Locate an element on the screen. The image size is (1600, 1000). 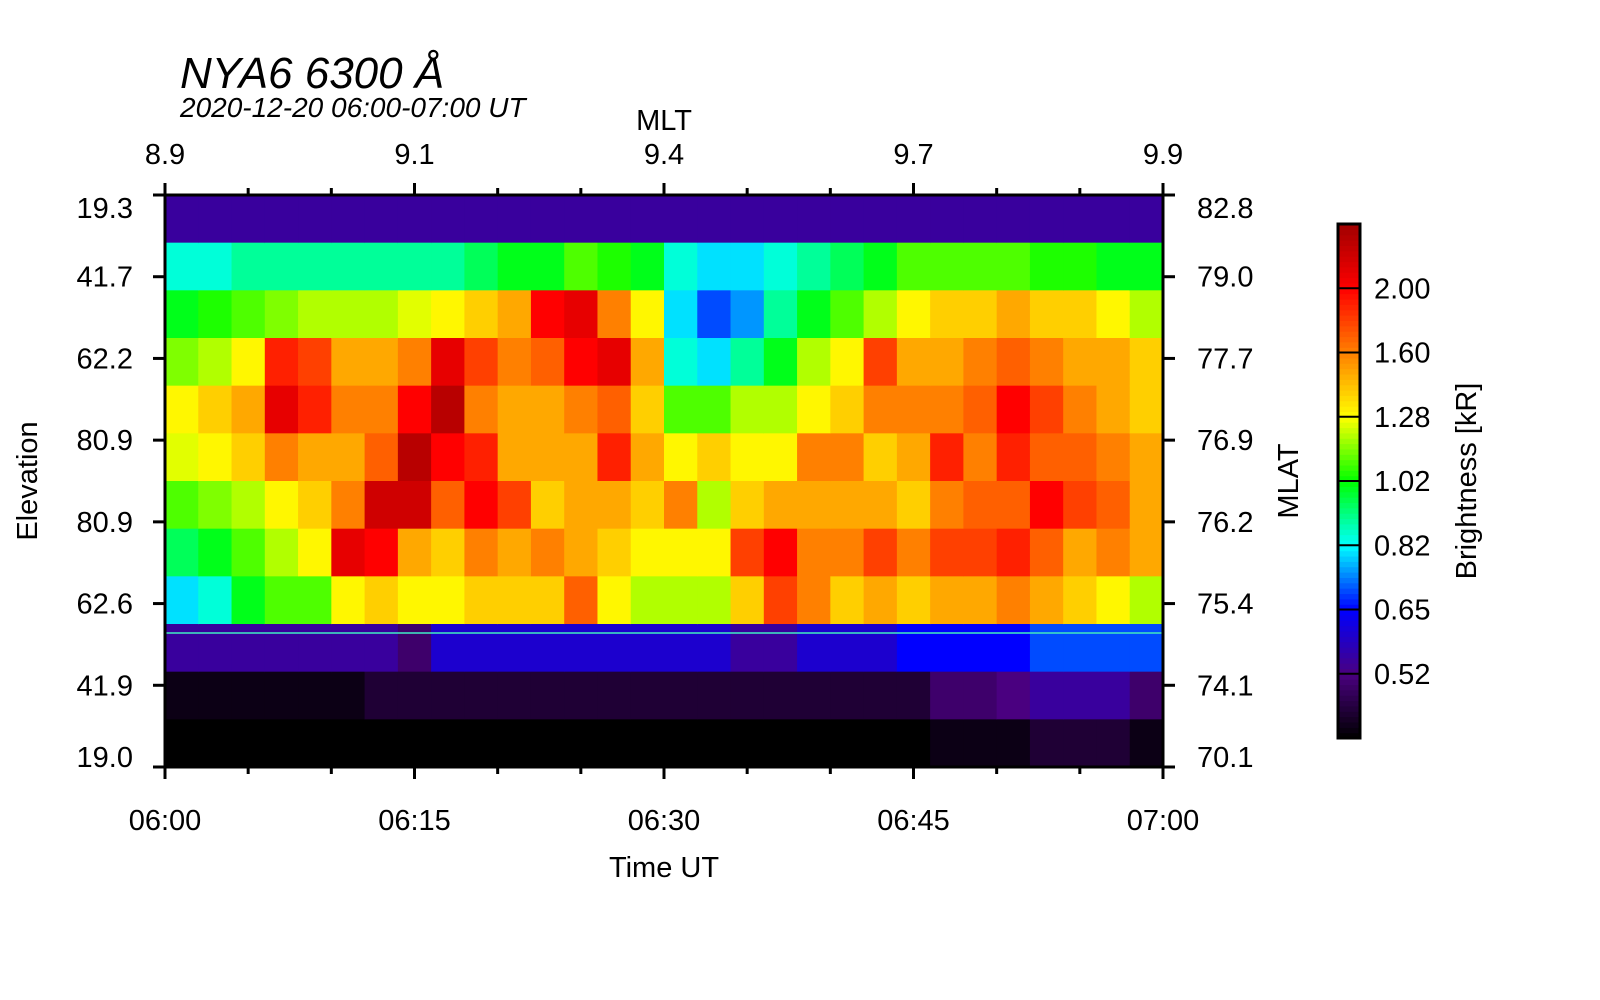
colorbar-tick-label: 0.52 is located at coordinates (1402, 675).